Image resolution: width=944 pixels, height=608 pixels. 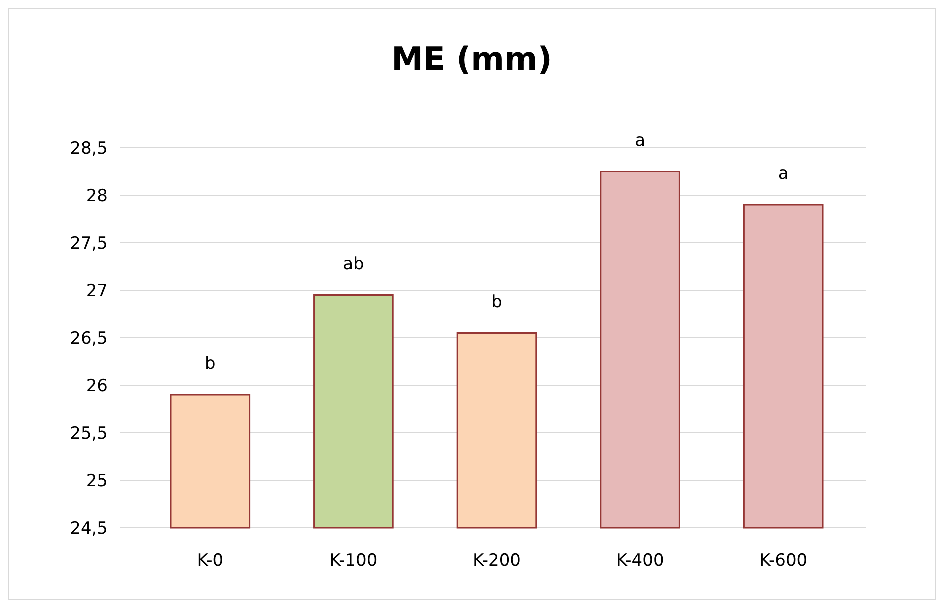 I want to click on x-tick-label: K-200, so click(x=497, y=561).